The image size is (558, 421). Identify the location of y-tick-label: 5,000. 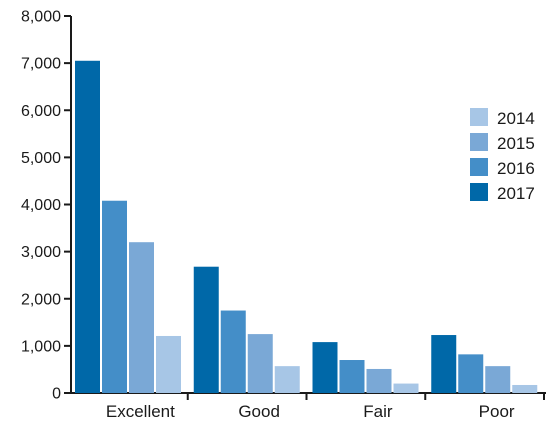
(41, 158).